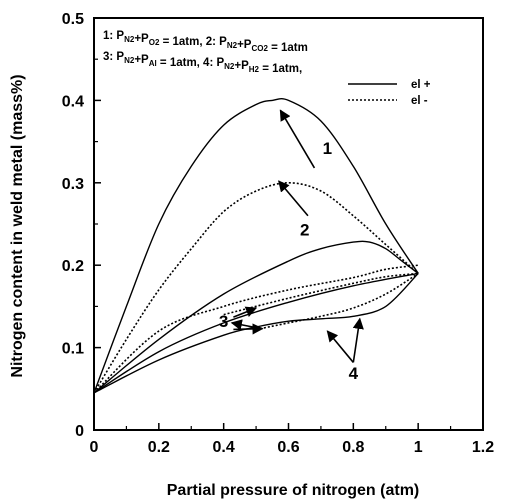  Describe the element at coordinates (389, 93) in the screenshot. I see `legend: el + el -` at that location.